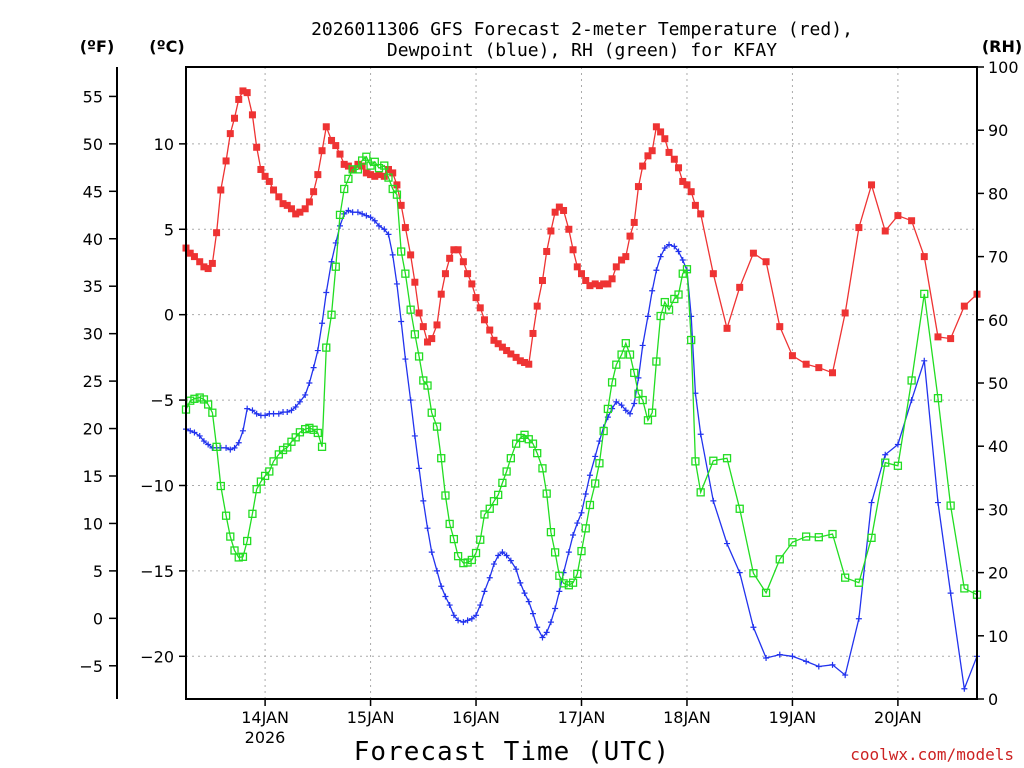 This screenshot has height=768, width=1024. Describe the element at coordinates (687, 717) in the screenshot. I see `x-tick-label: 18JAN` at that location.